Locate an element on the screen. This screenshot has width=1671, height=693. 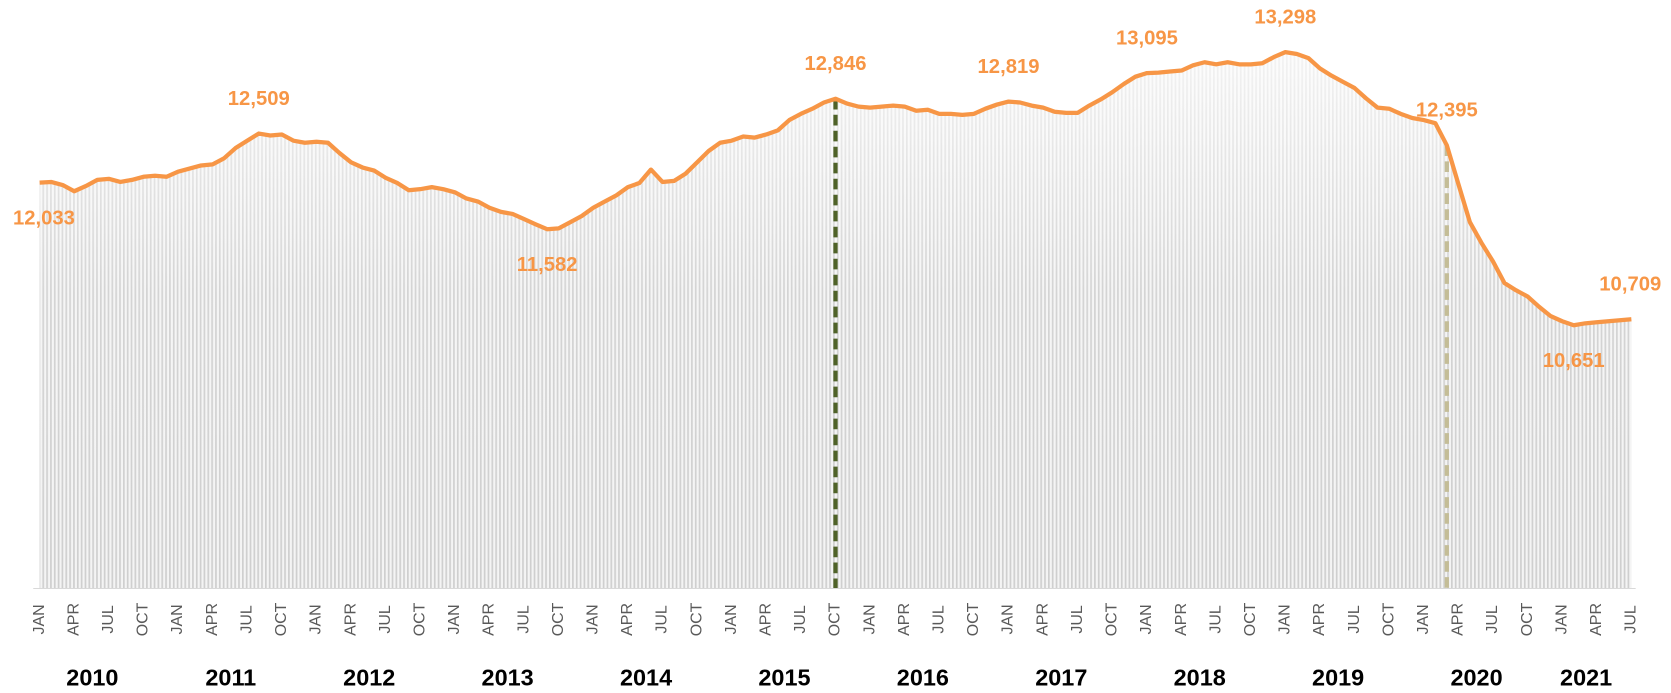
year-label: 2013 is located at coordinates (508, 677).